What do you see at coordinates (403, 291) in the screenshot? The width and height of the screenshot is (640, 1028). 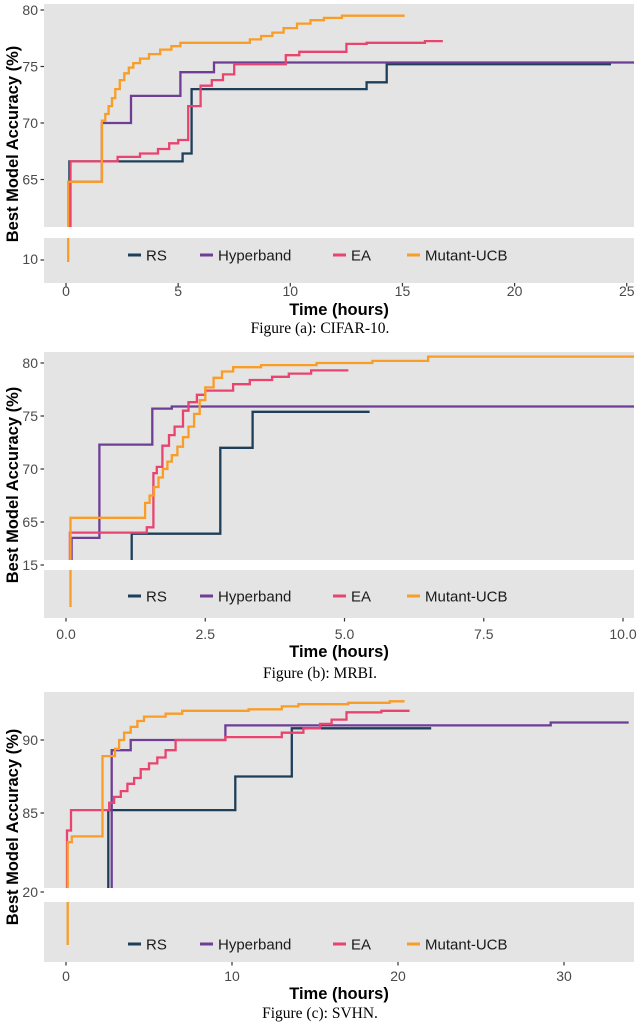 I see `x-tick-label: 15` at bounding box center [403, 291].